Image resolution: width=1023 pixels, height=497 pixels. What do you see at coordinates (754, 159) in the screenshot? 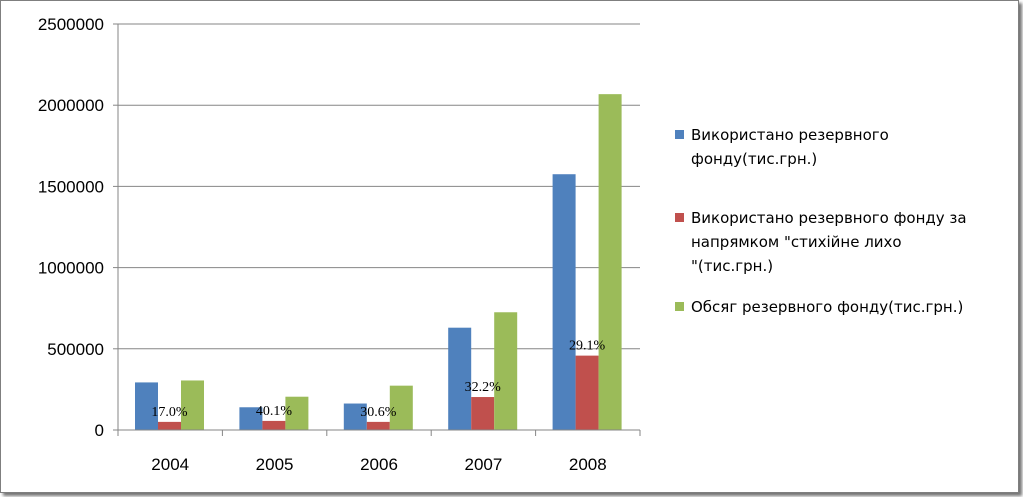
I see `legend-label: фонду(тис.грн.)` at bounding box center [754, 159].